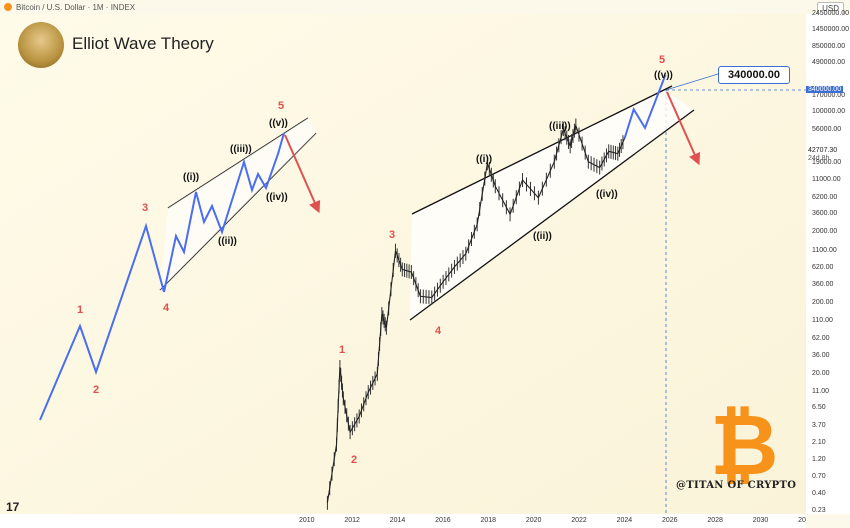  What do you see at coordinates (542, 236) in the screenshot?
I see `btc-subwave-ii: ((ii))` at bounding box center [542, 236].